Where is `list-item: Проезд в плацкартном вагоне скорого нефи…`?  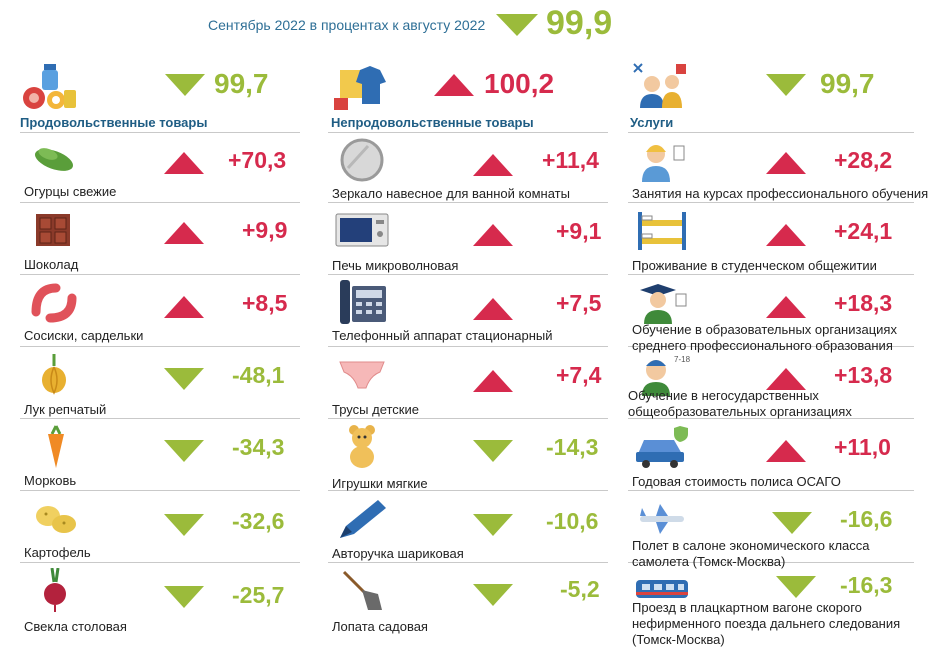
list-item: Проезд в плацкартном вагоне скорого нефи… is located at coordinates (771, 604).